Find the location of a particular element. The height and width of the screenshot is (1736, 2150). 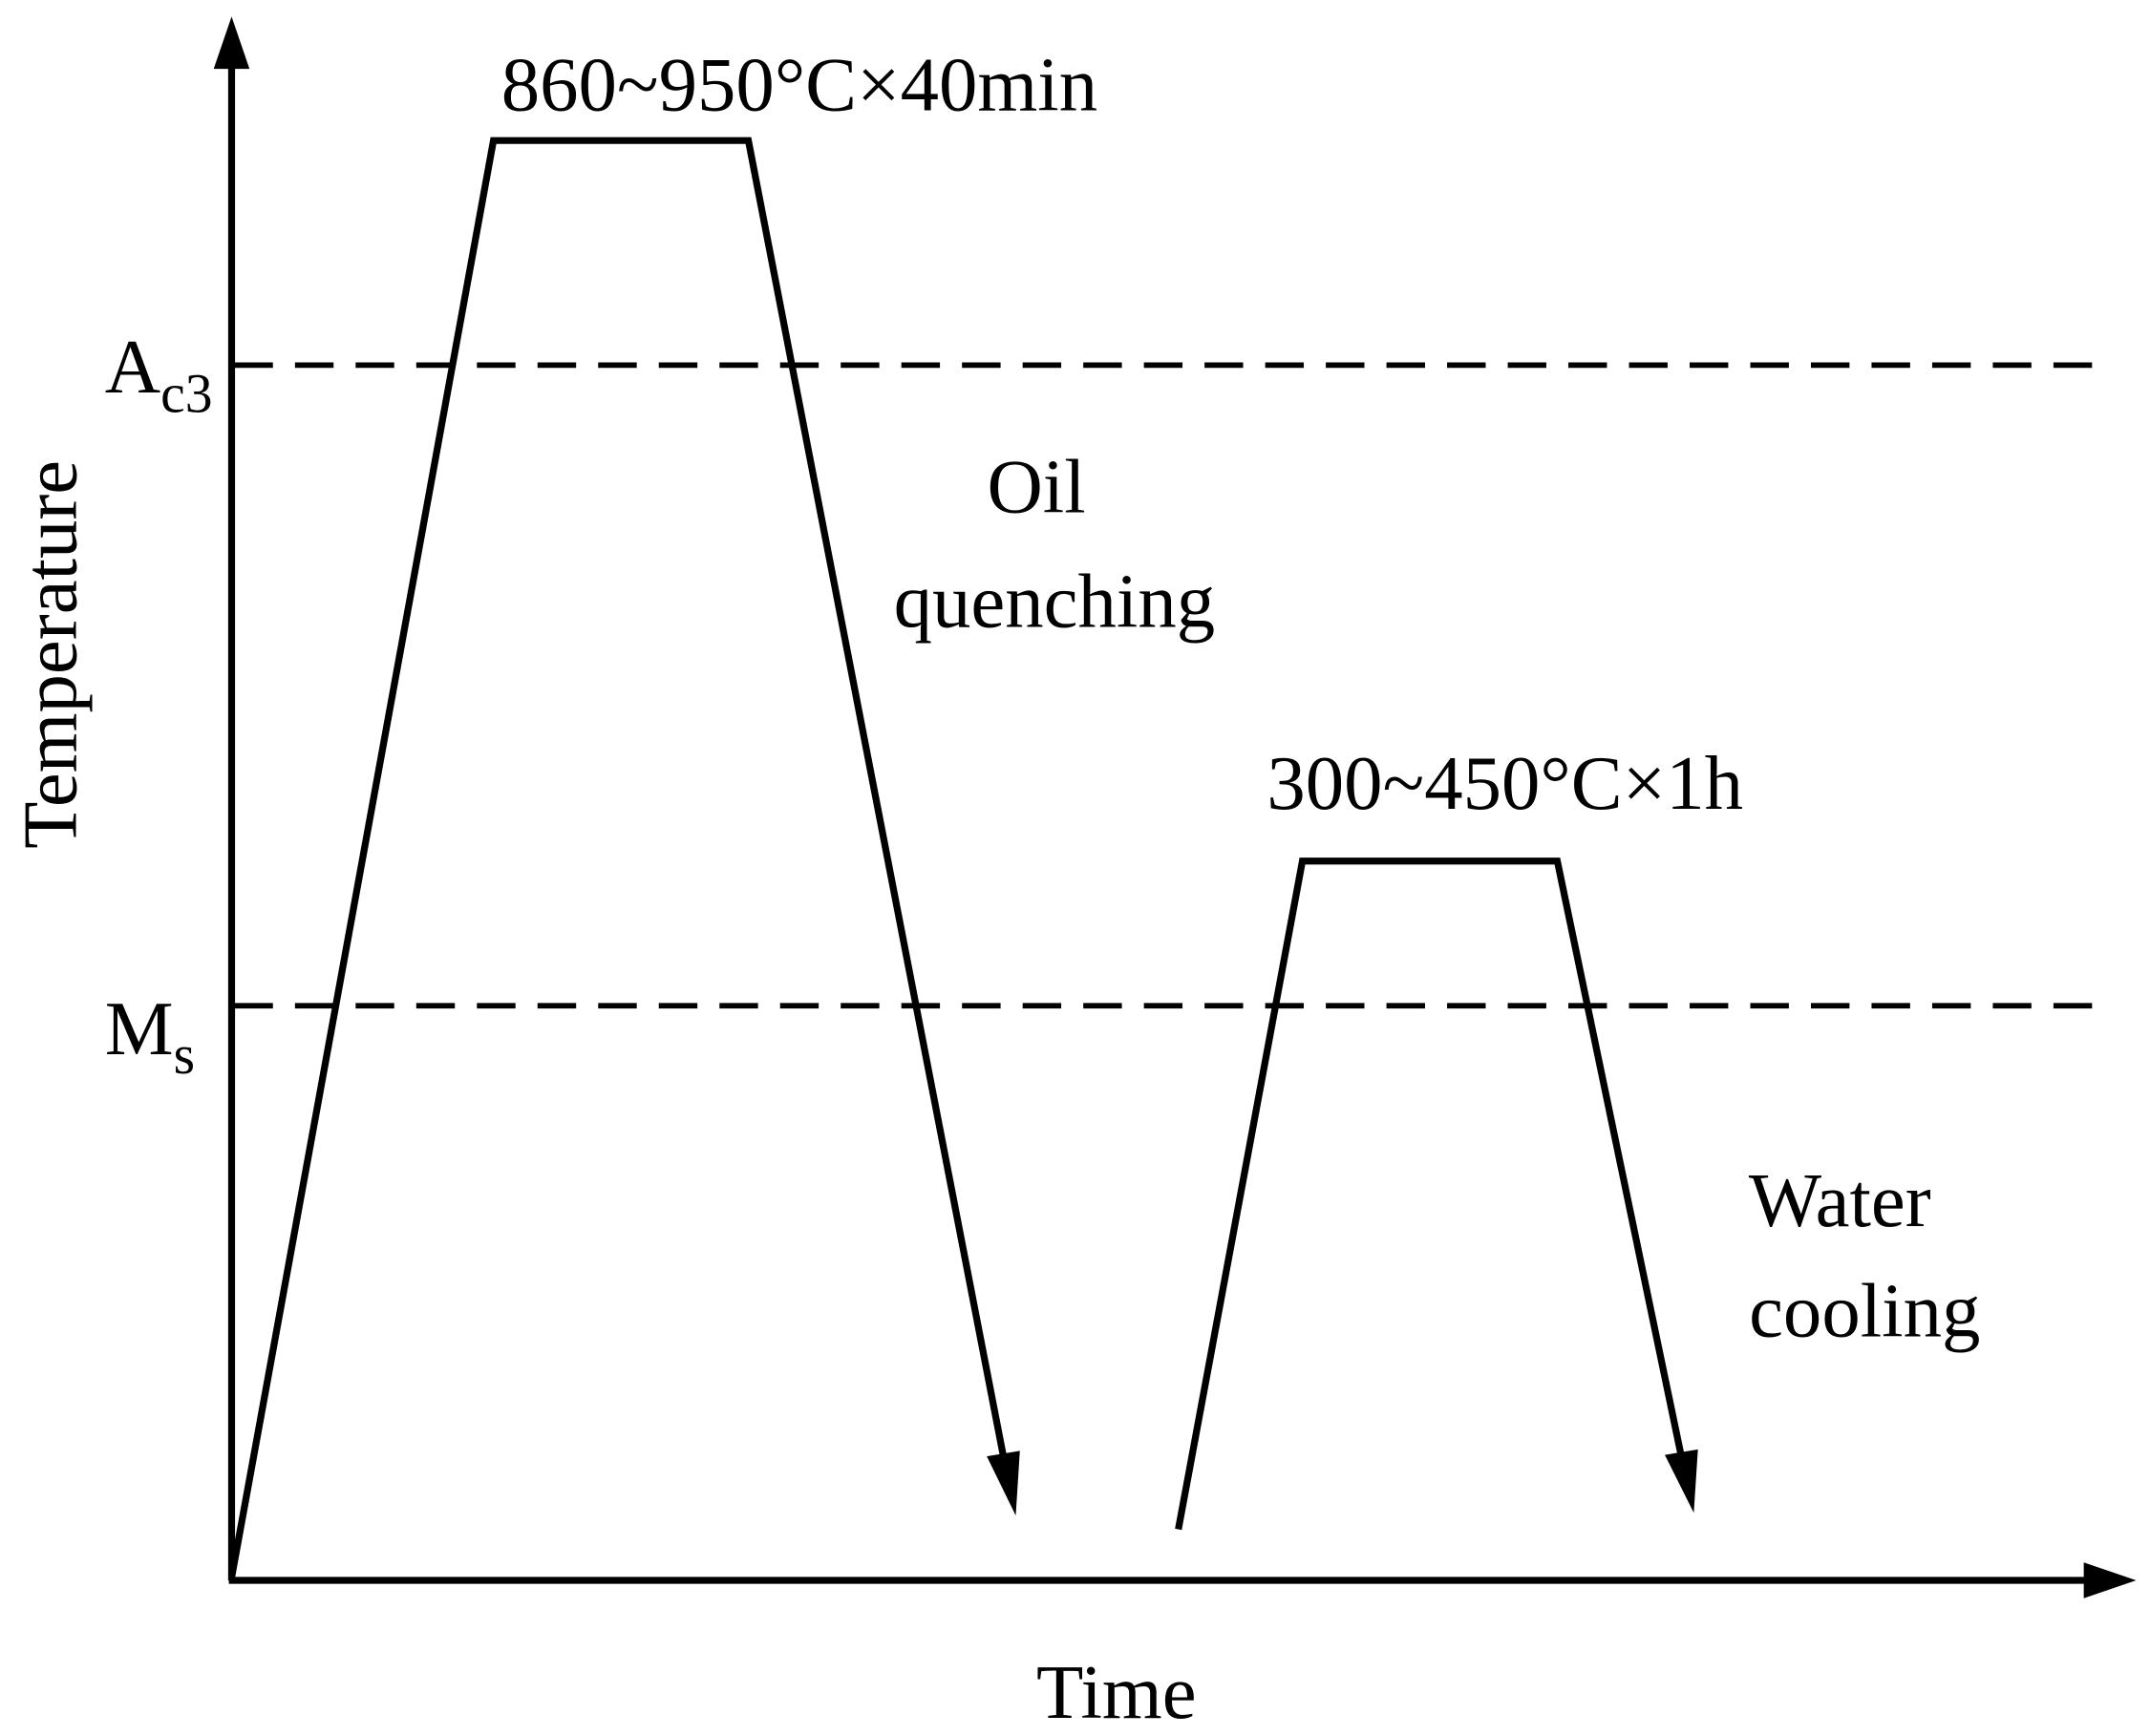

ms-label: Ms is located at coordinates (150, 1036).